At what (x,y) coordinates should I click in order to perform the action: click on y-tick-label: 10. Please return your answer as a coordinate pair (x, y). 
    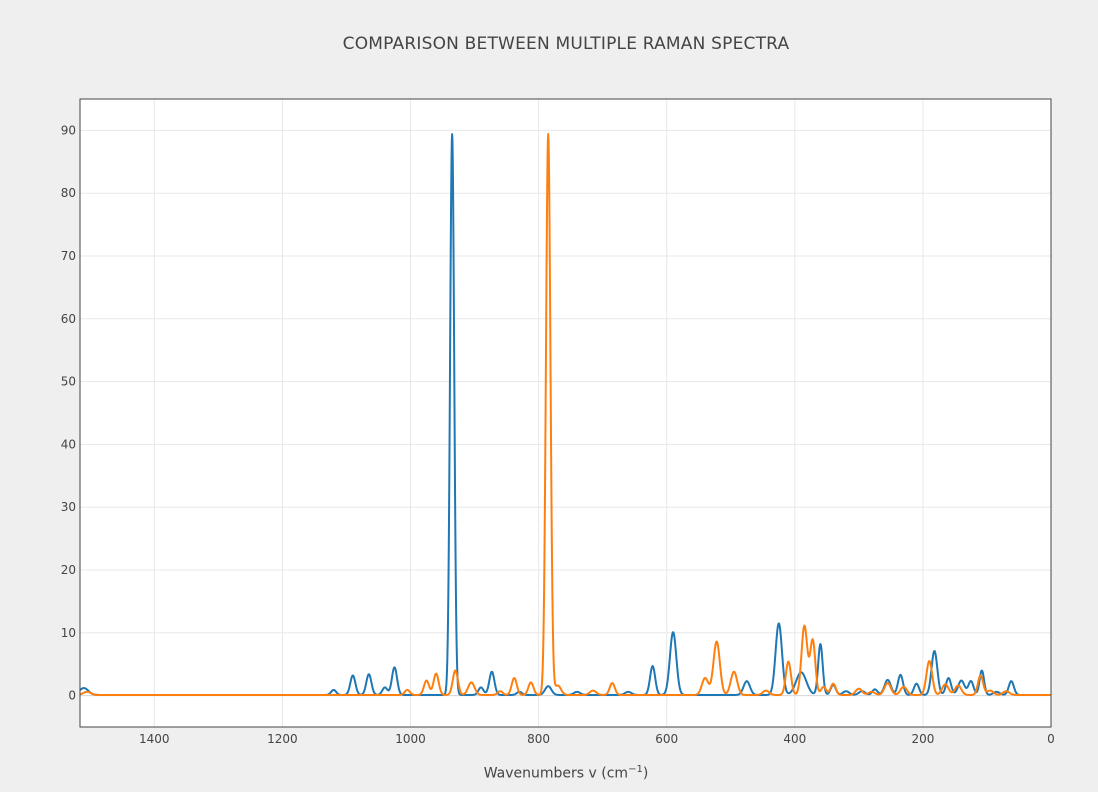
    Looking at the image, I should click on (68, 633).